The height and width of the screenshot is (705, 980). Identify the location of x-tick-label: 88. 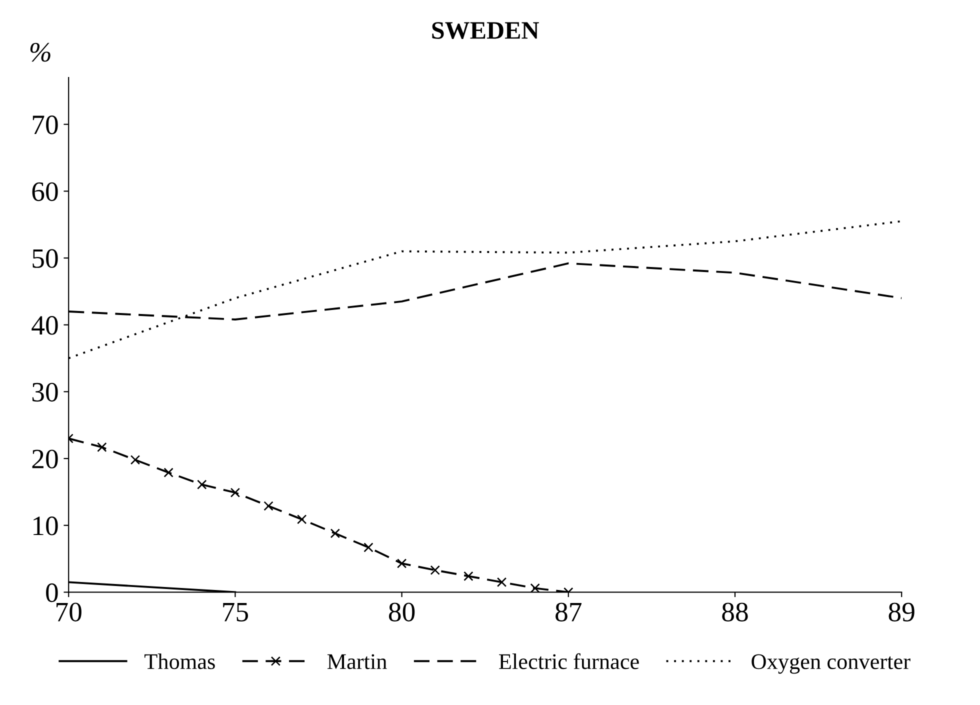
(735, 612).